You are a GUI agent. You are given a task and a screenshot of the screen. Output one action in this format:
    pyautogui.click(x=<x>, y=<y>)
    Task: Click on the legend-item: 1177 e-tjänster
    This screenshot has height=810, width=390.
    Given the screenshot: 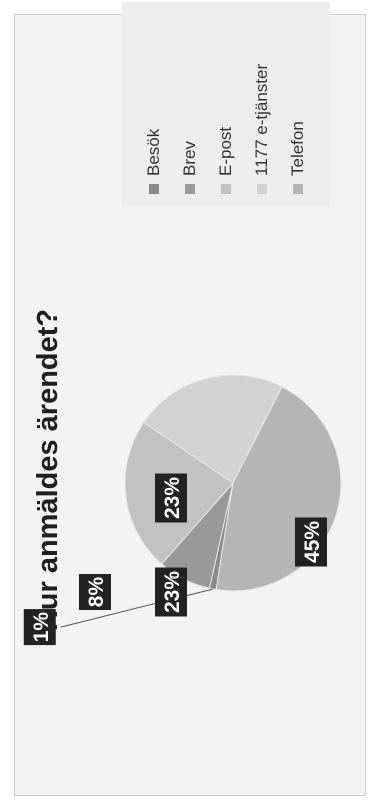 What is the action you would take?
    pyautogui.click(x=262, y=104)
    